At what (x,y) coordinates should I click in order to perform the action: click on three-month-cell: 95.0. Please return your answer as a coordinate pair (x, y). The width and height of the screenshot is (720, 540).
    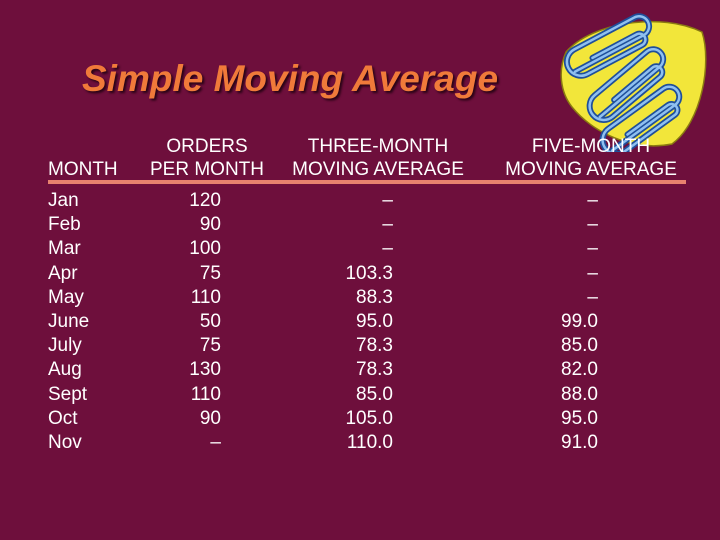
    Looking at the image, I should click on (374, 321).